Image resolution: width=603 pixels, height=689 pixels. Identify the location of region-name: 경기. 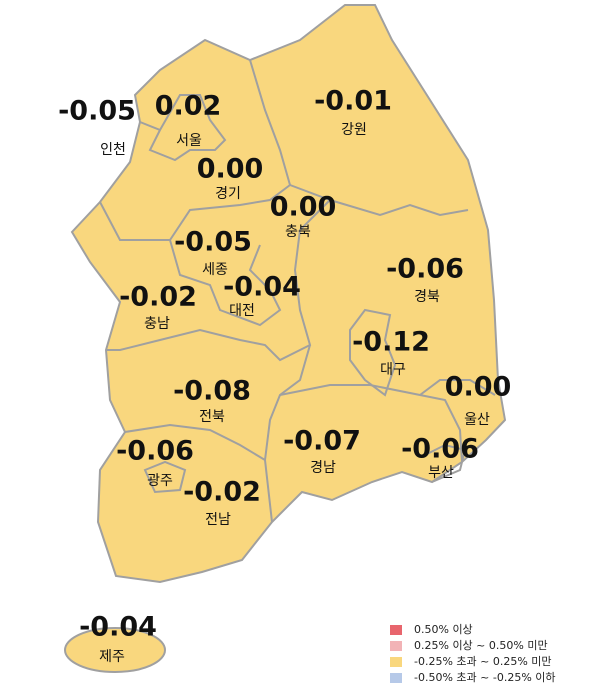
(228, 194).